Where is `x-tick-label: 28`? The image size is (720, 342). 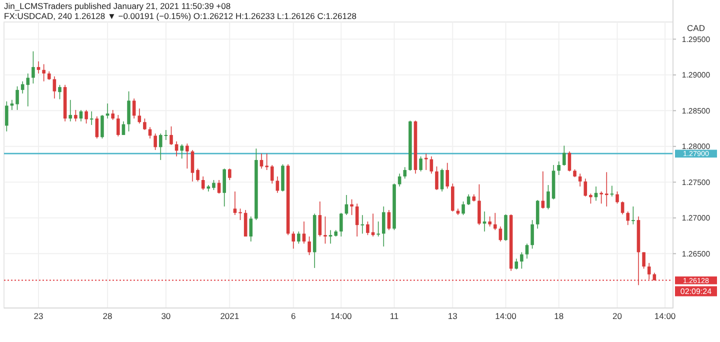 x-tick-label: 28 is located at coordinates (107, 316).